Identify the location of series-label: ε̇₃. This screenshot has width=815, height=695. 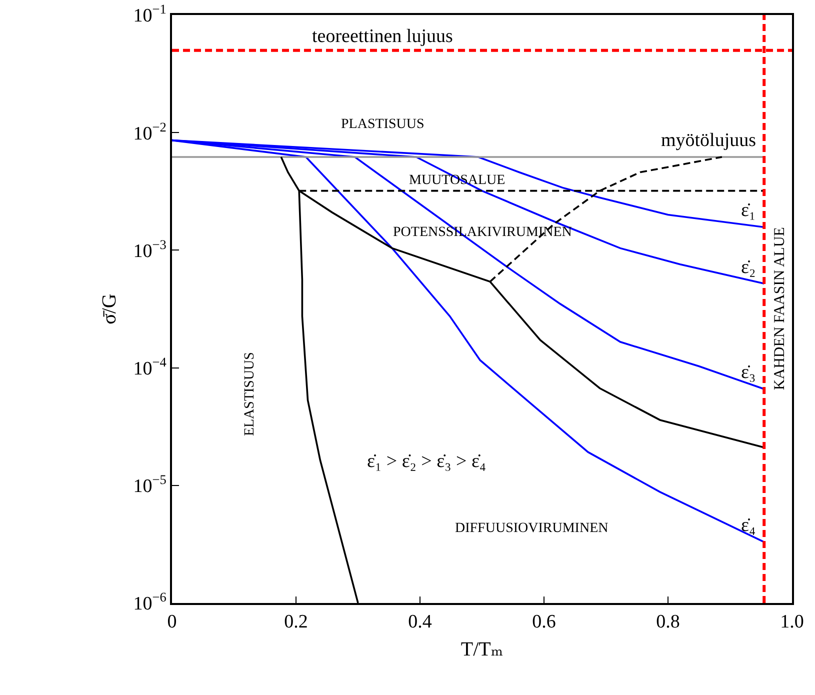
(748, 372).